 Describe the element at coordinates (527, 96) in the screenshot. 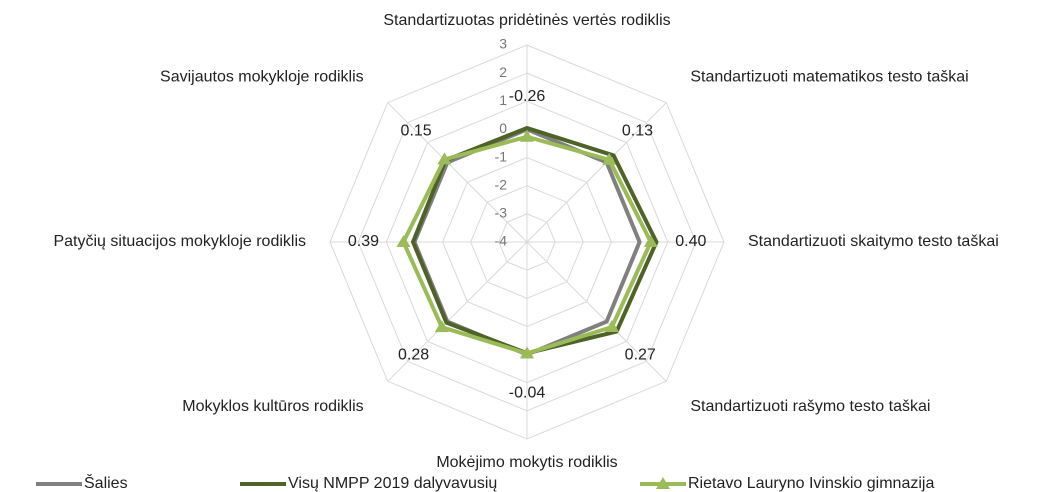

I see `data-label: -0.26` at that location.